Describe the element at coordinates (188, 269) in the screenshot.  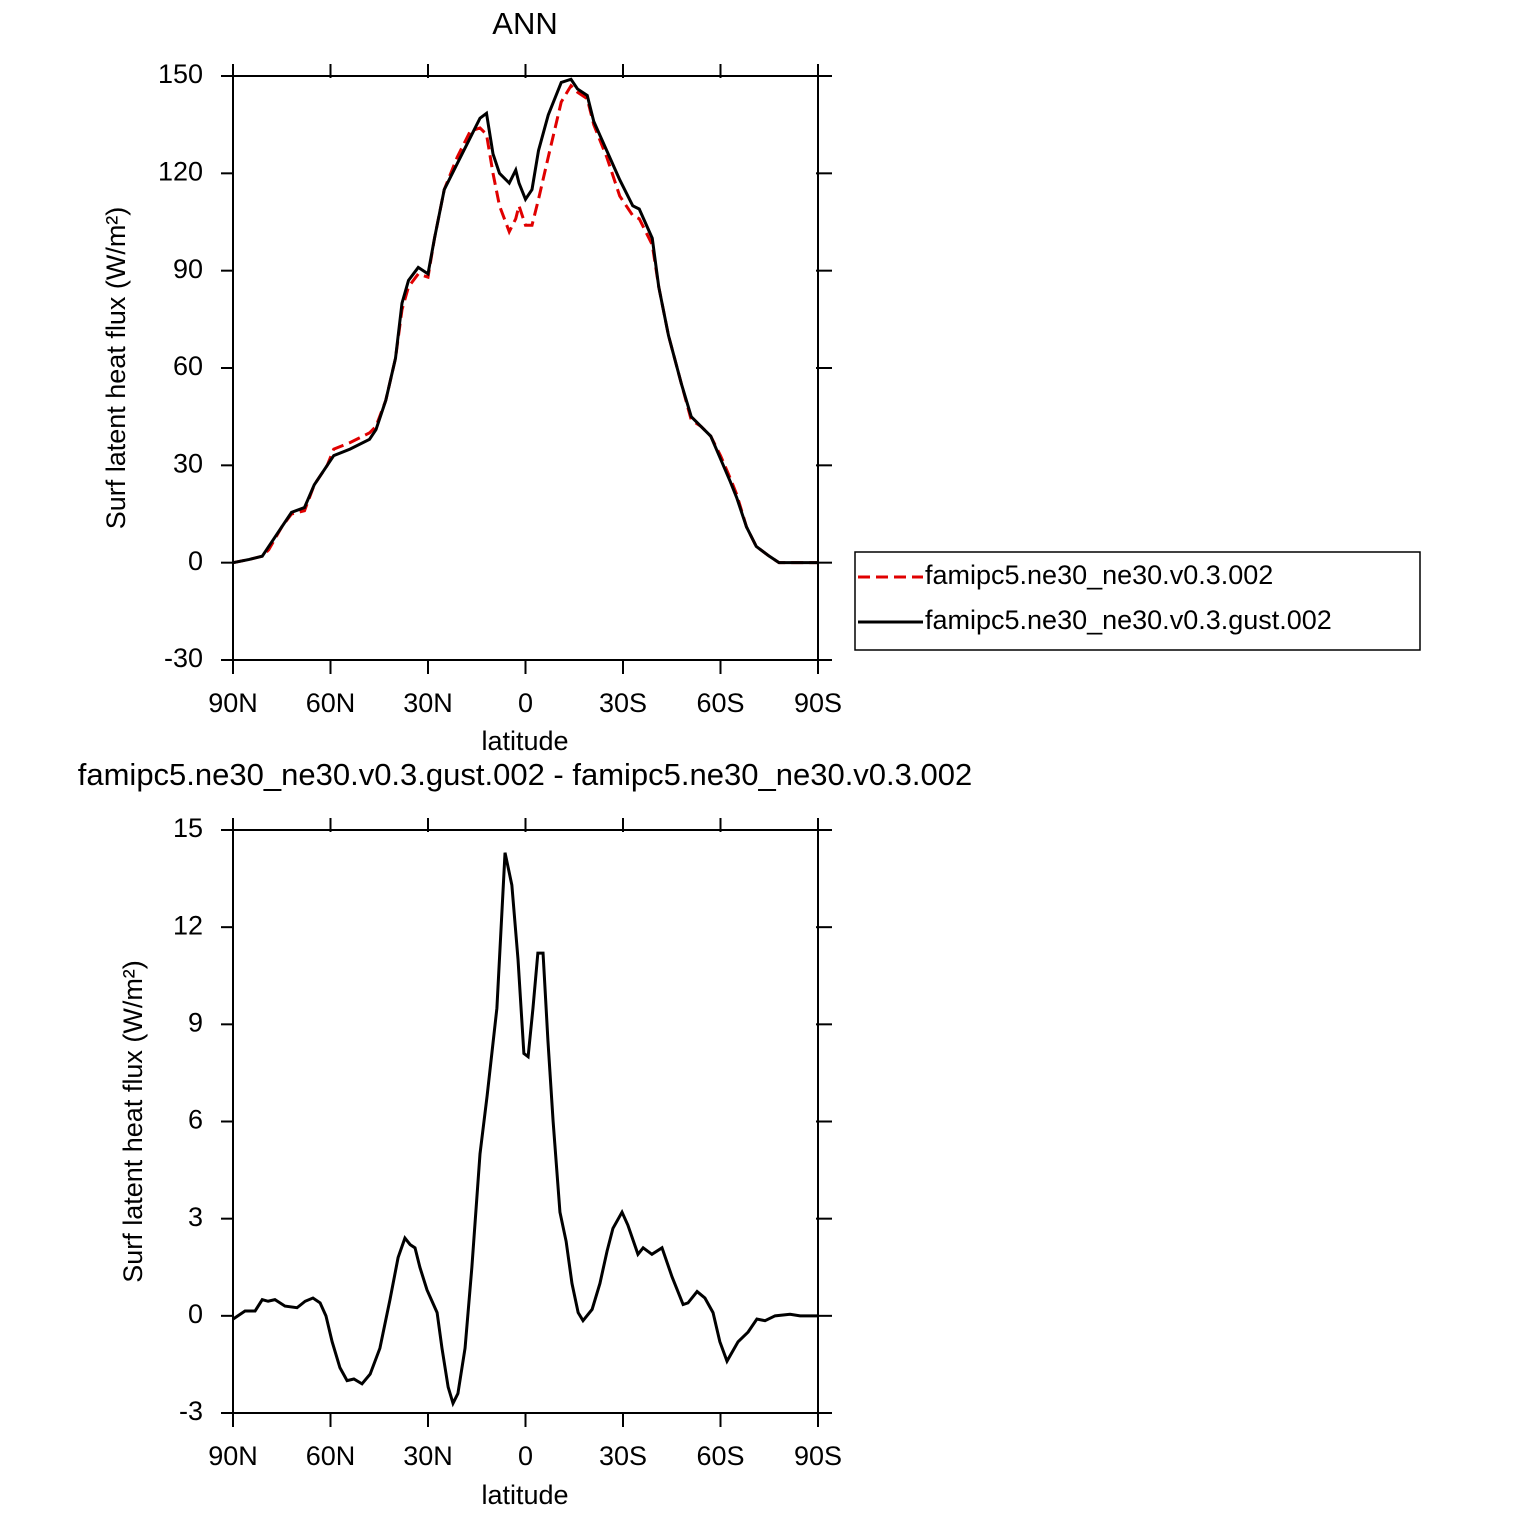
I see `y-tick-label: 90` at that location.